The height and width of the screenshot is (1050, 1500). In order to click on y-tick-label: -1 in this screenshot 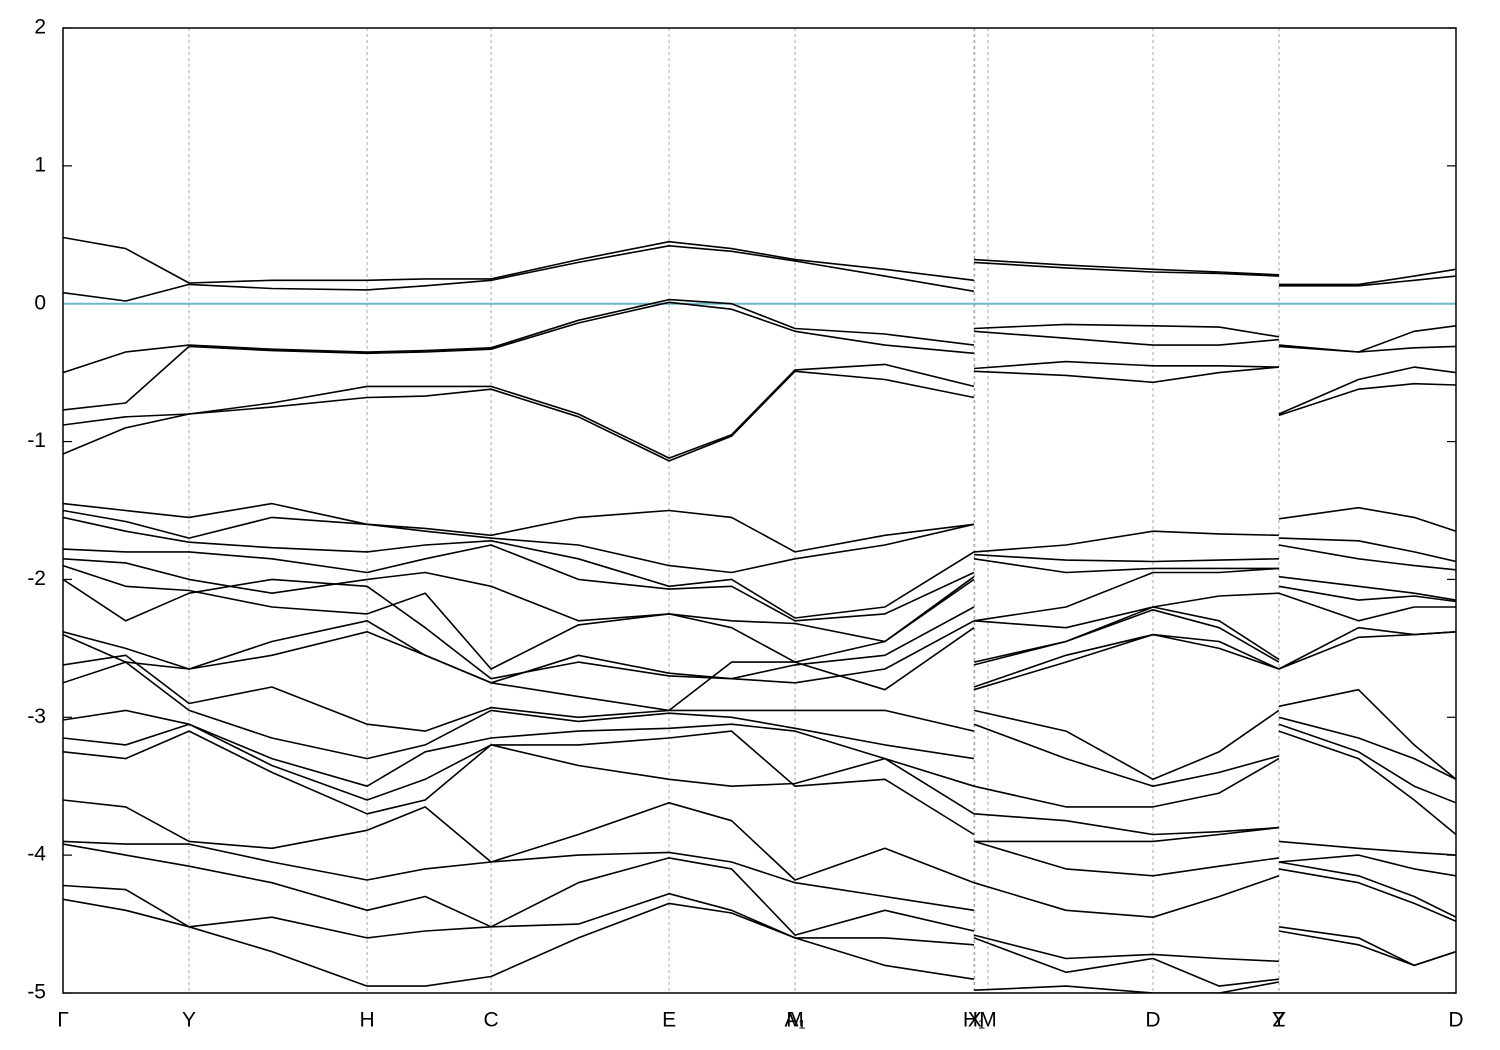, I will do `click(36, 440)`.